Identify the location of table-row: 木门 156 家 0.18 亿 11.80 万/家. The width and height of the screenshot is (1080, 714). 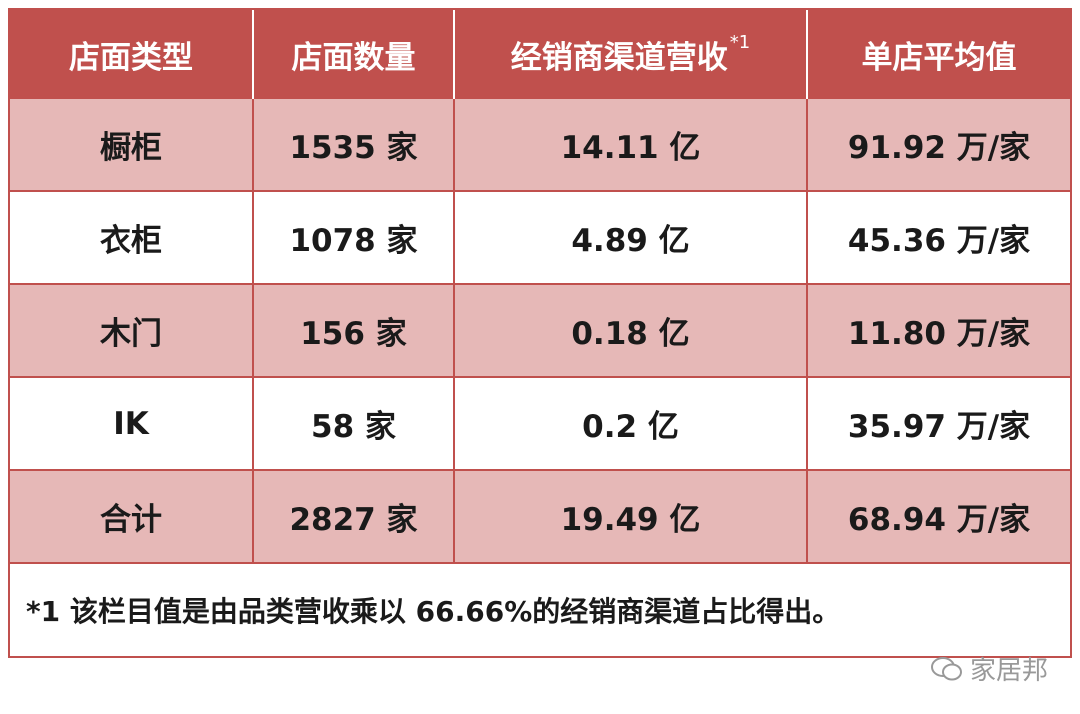
(540, 331).